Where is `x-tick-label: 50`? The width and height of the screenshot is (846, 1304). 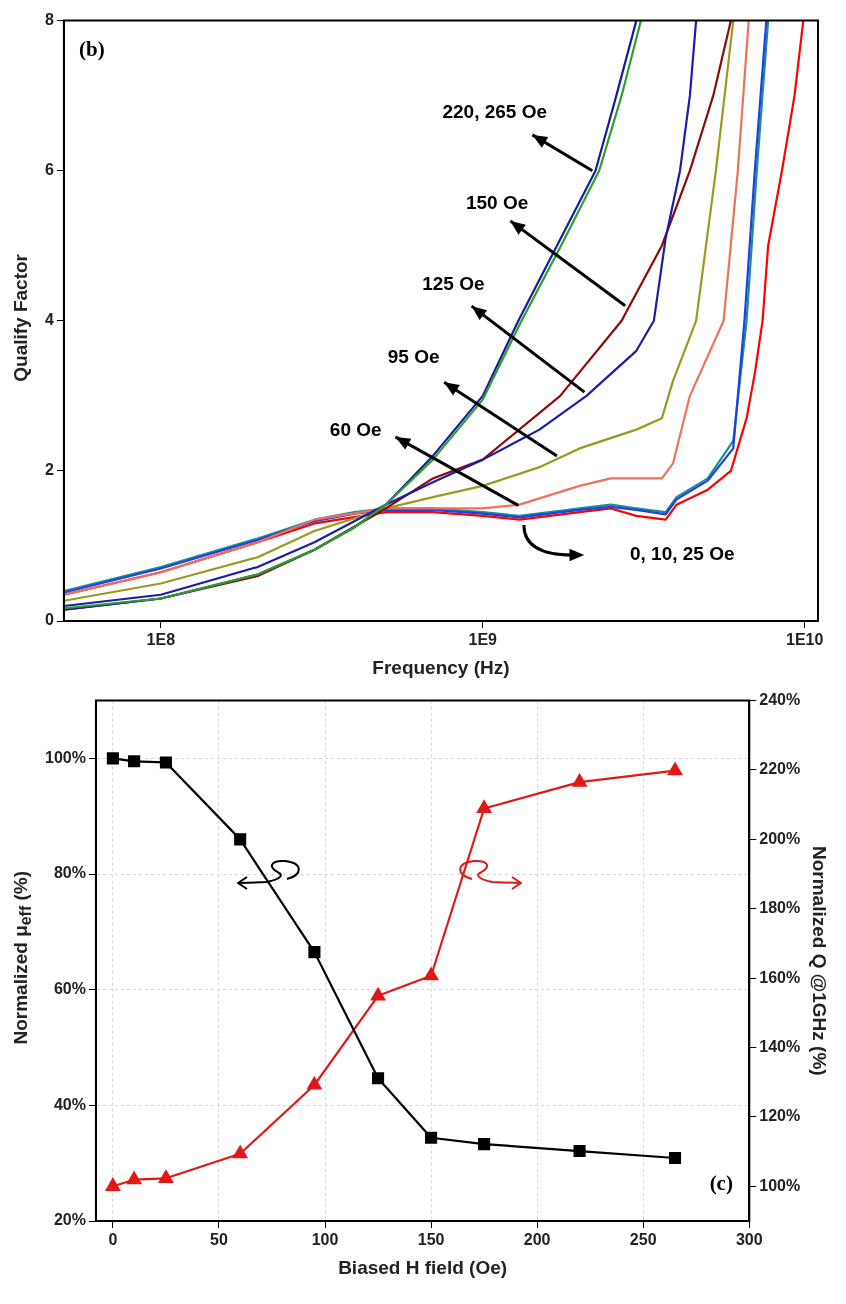
x-tick-label: 50 is located at coordinates (219, 1240).